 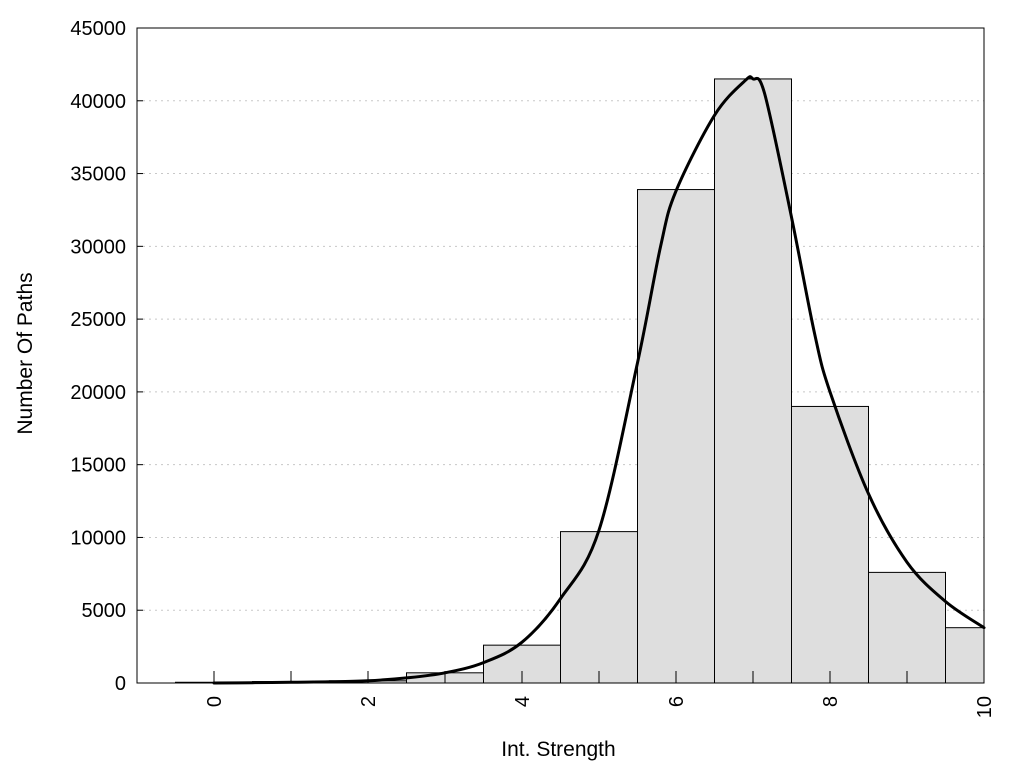 I want to click on y-tick-label: 30000, so click(x=98, y=247).